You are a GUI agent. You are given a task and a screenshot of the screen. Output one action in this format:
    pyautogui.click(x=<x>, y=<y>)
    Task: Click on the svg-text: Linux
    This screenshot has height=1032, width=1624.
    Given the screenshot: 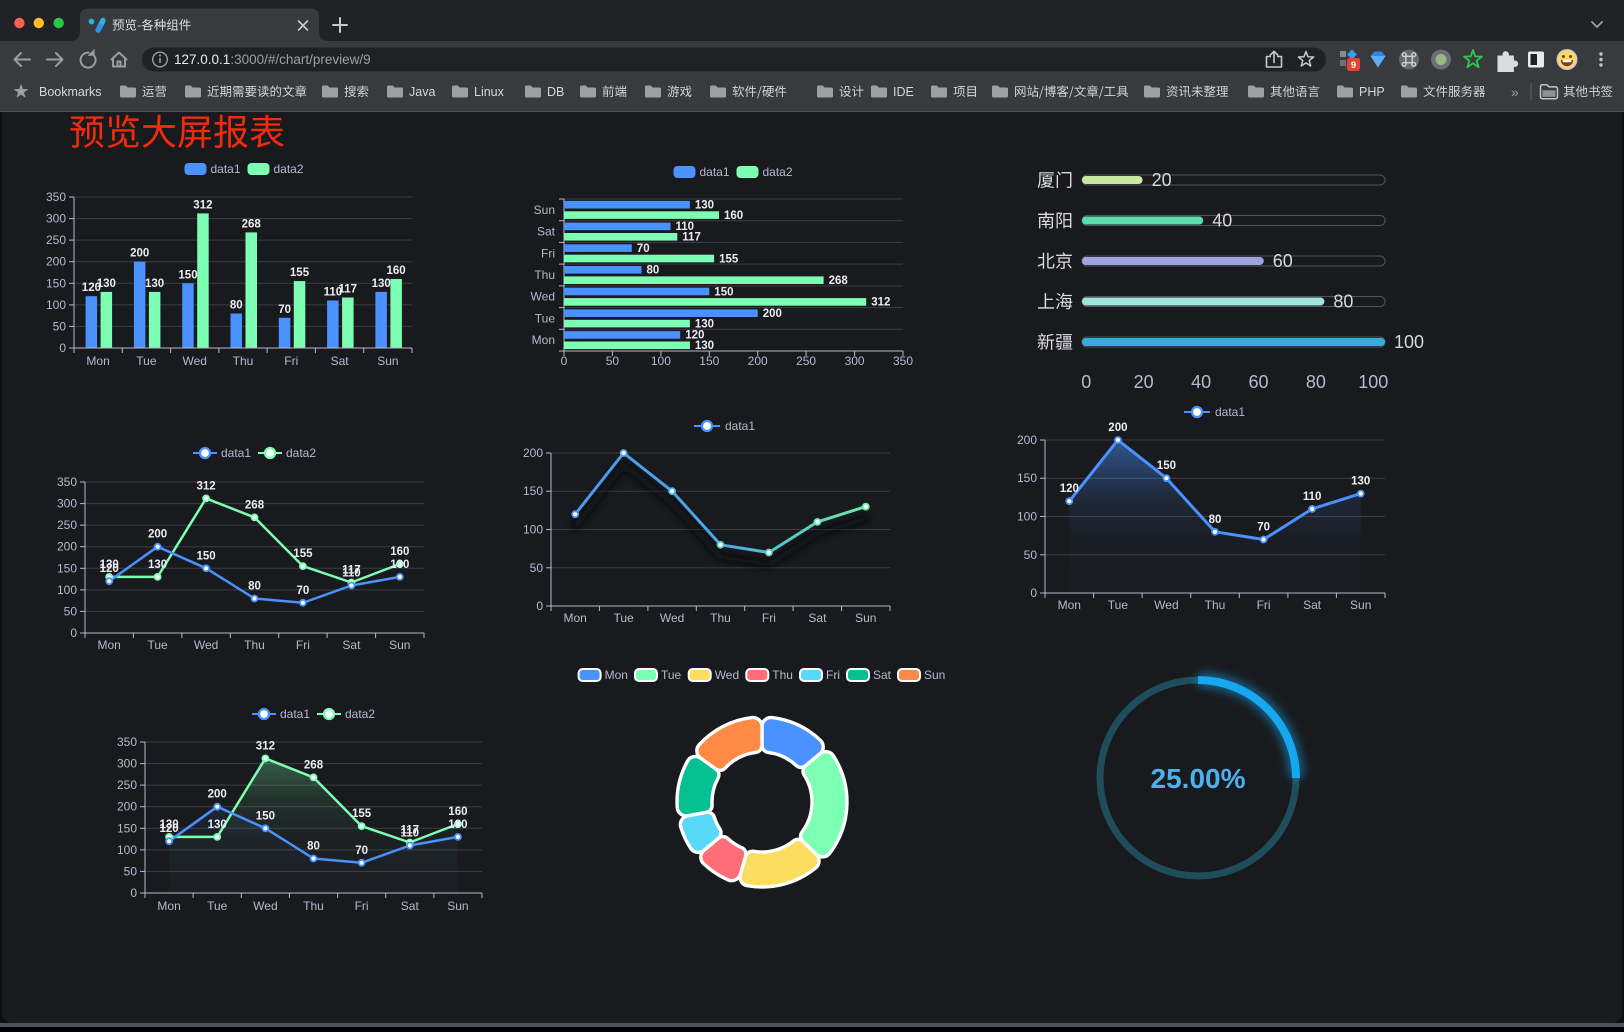 What is the action you would take?
    pyautogui.click(x=489, y=92)
    